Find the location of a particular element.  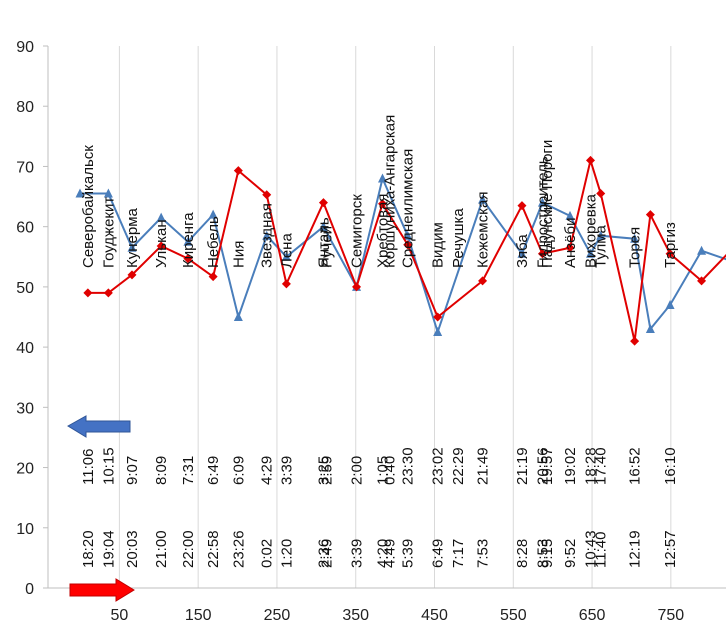

station-label: Ния is located at coordinates (238, 254).